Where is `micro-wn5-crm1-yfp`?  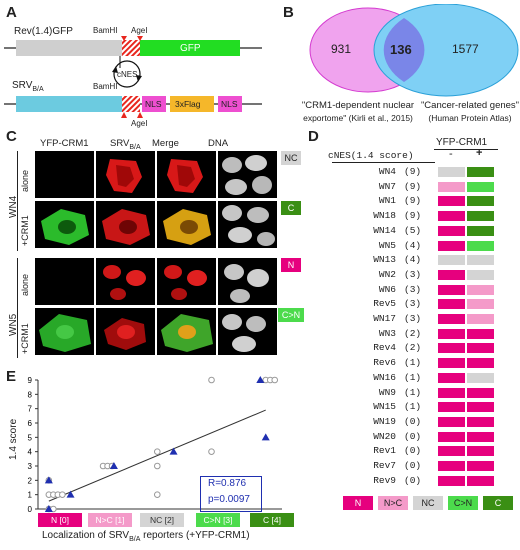 micro-wn5-crm1-yfp is located at coordinates (64, 331).